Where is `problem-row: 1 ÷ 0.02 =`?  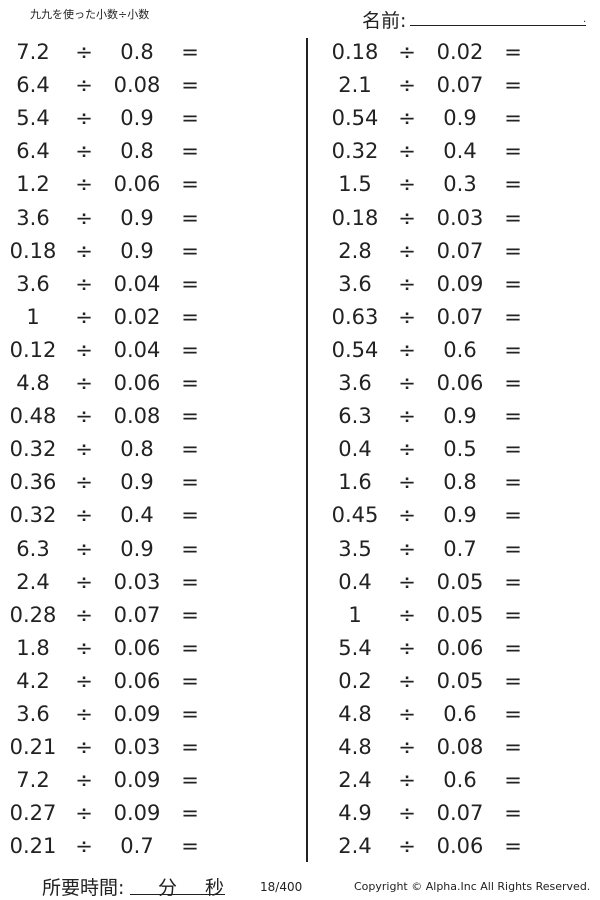 problem-row: 1 ÷ 0.02 = is located at coordinates (300, 317).